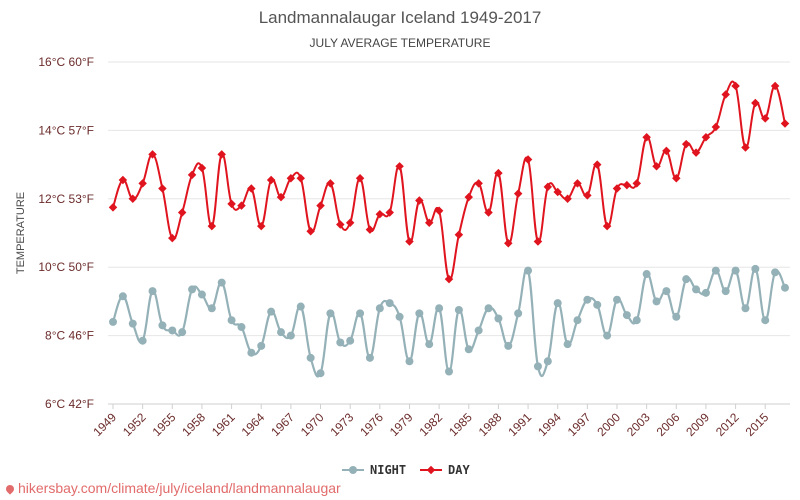 The height and width of the screenshot is (500, 800). Describe the element at coordinates (282, 424) in the screenshot. I see `x-tick-label: 1967` at that location.